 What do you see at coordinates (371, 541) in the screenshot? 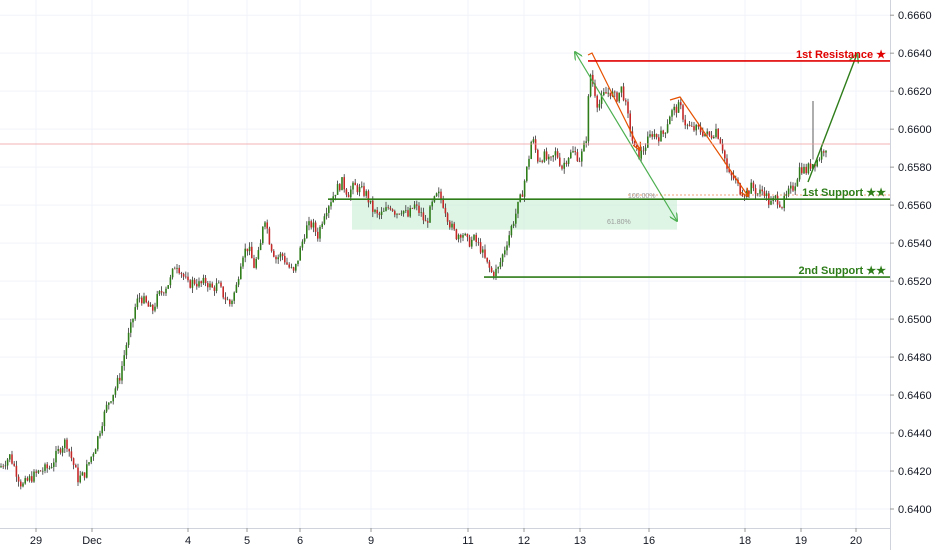
I see `x-tick-label: 9` at bounding box center [371, 541].